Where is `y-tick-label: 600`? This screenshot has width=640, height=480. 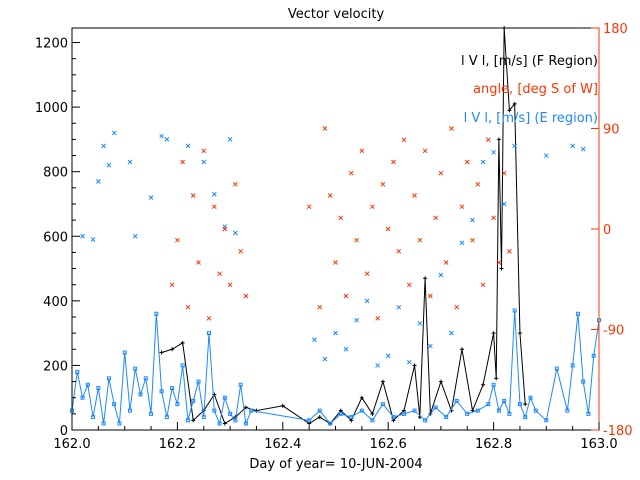
y-tick-label: 600 is located at coordinates (55, 237).